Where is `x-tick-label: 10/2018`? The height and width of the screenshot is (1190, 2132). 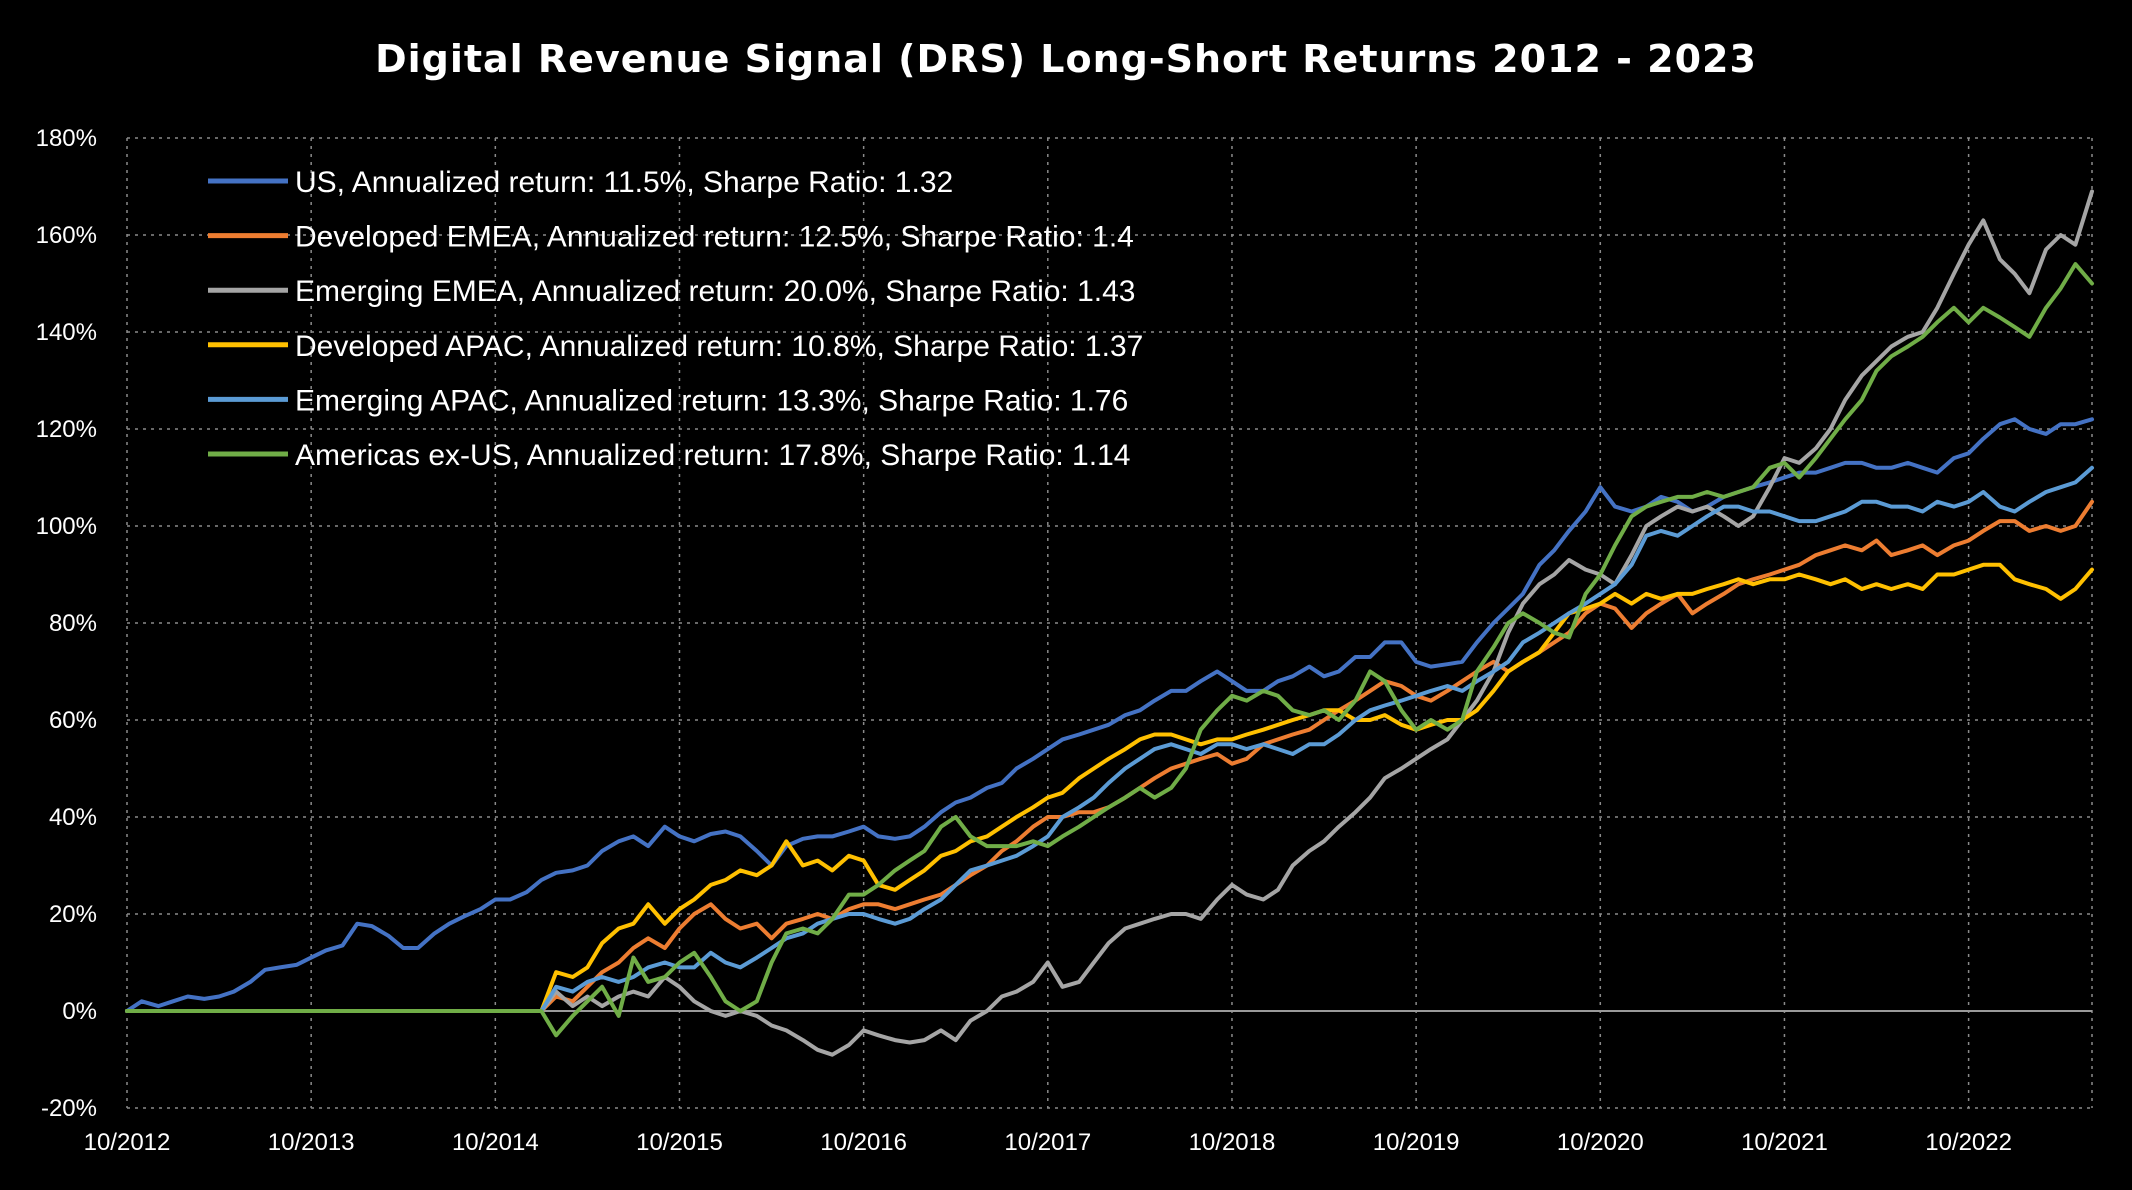 x-tick-label: 10/2018 is located at coordinates (1232, 1142).